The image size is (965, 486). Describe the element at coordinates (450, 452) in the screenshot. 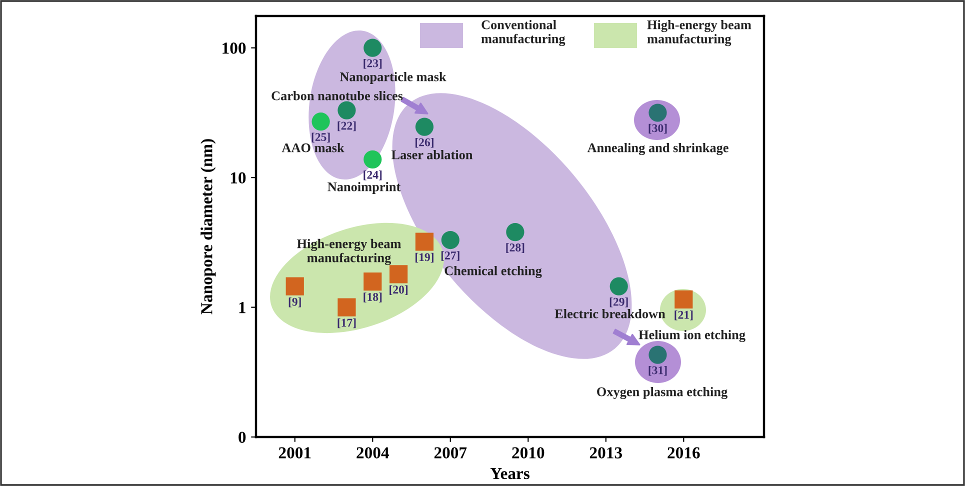

I see `x-tick-label: 2007` at that location.